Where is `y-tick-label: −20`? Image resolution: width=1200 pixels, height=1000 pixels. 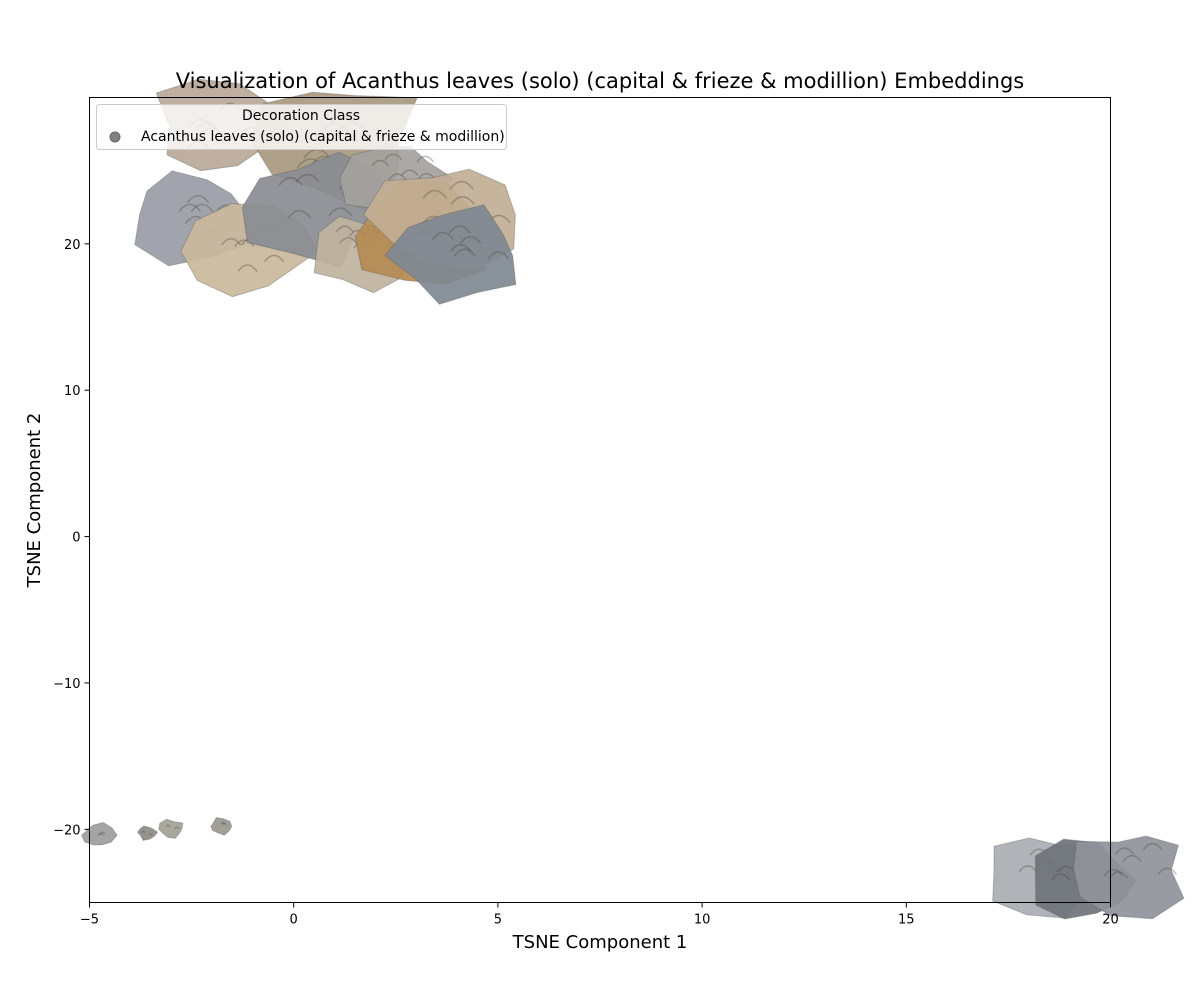 y-tick-label: −20 is located at coordinates (66, 830).